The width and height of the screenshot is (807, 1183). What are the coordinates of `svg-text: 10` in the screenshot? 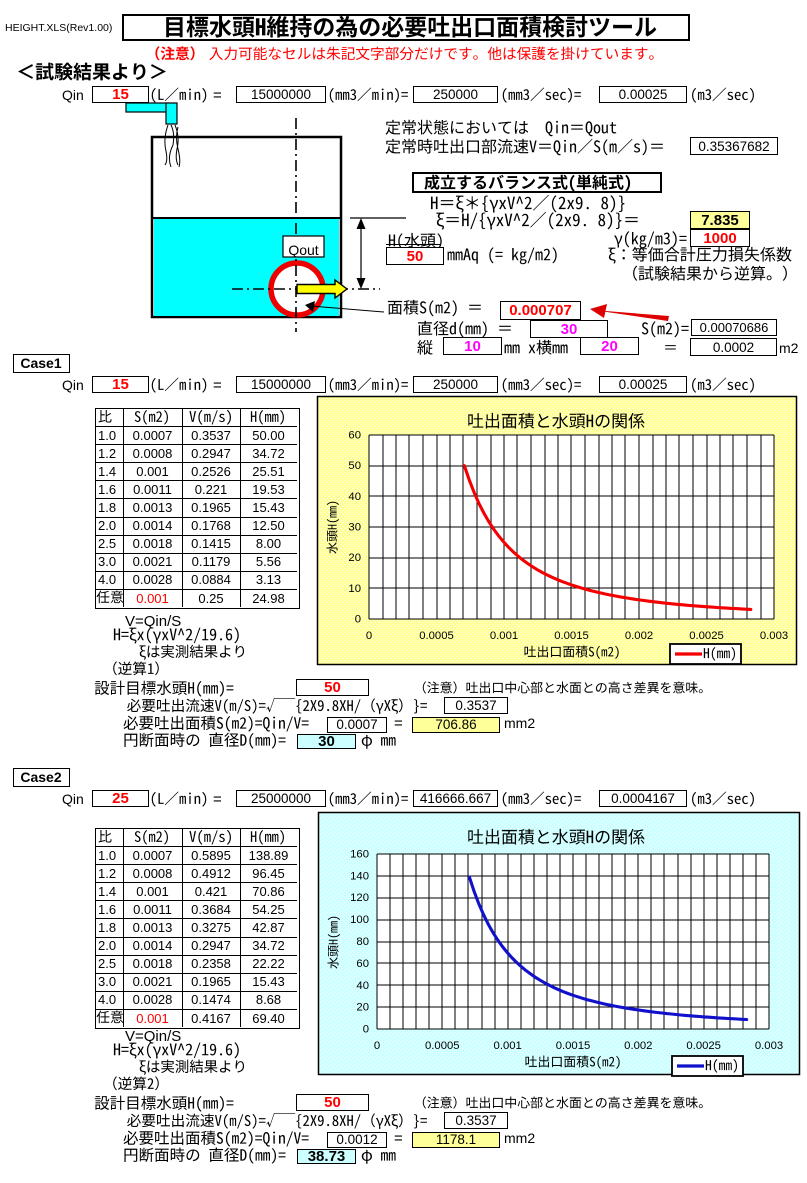 It's located at (354, 589).